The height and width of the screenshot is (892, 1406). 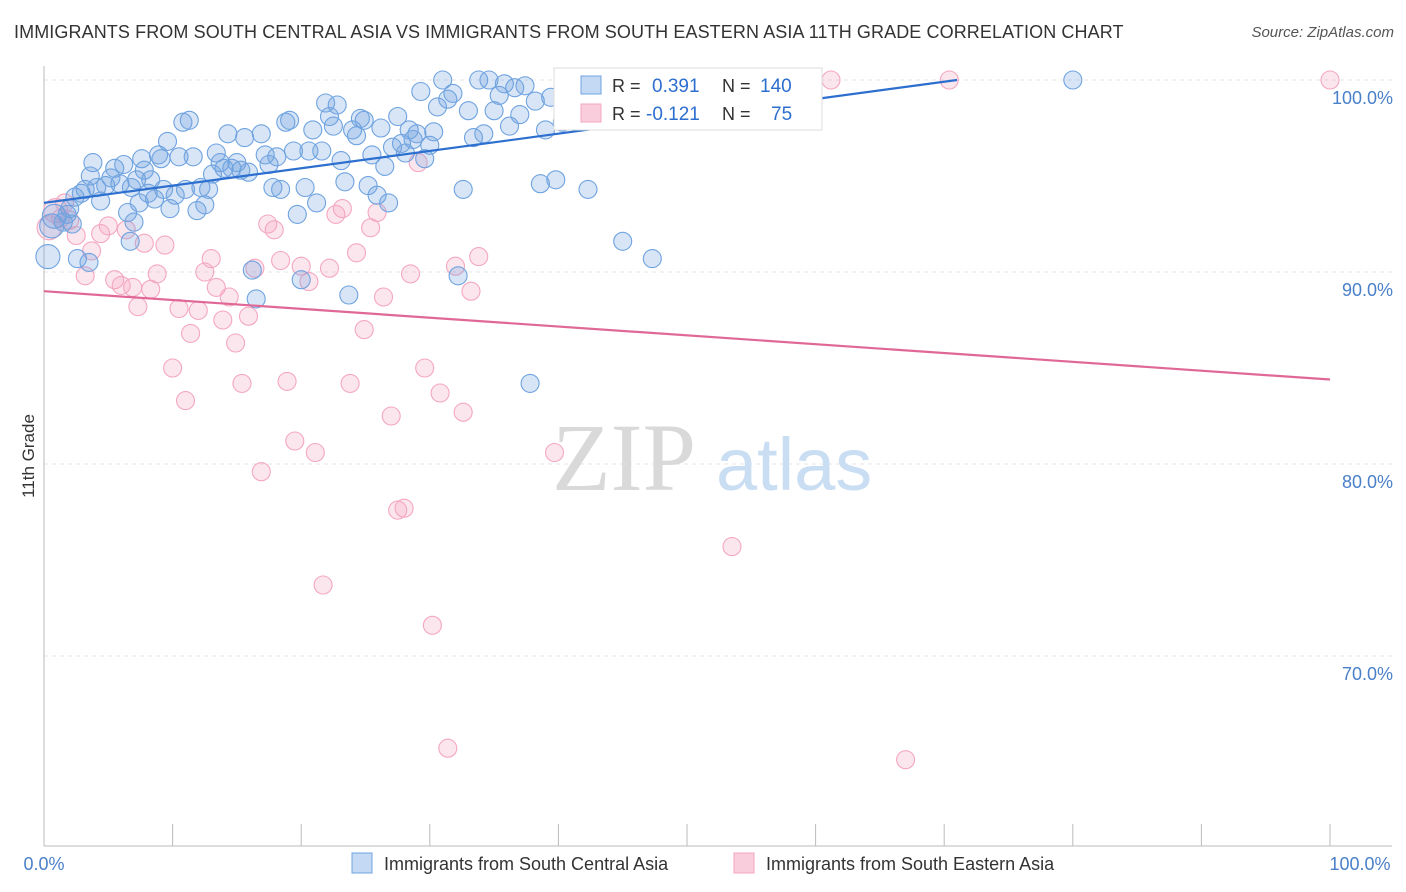 What do you see at coordinates (1362, 98) in the screenshot?
I see `y-tick-label-0: 100.0%` at bounding box center [1362, 98].